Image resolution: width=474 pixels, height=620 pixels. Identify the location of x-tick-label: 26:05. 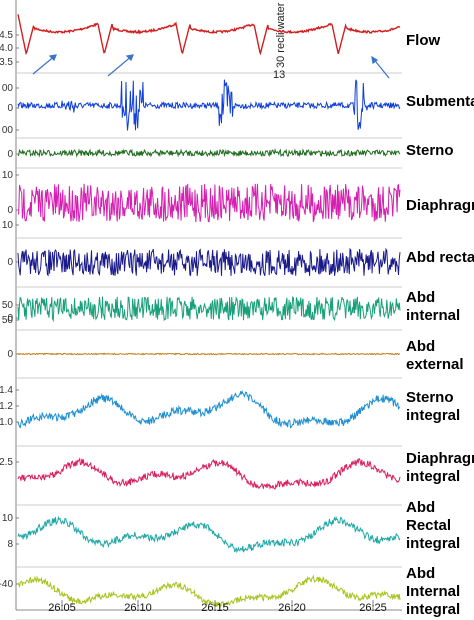
(62, 608).